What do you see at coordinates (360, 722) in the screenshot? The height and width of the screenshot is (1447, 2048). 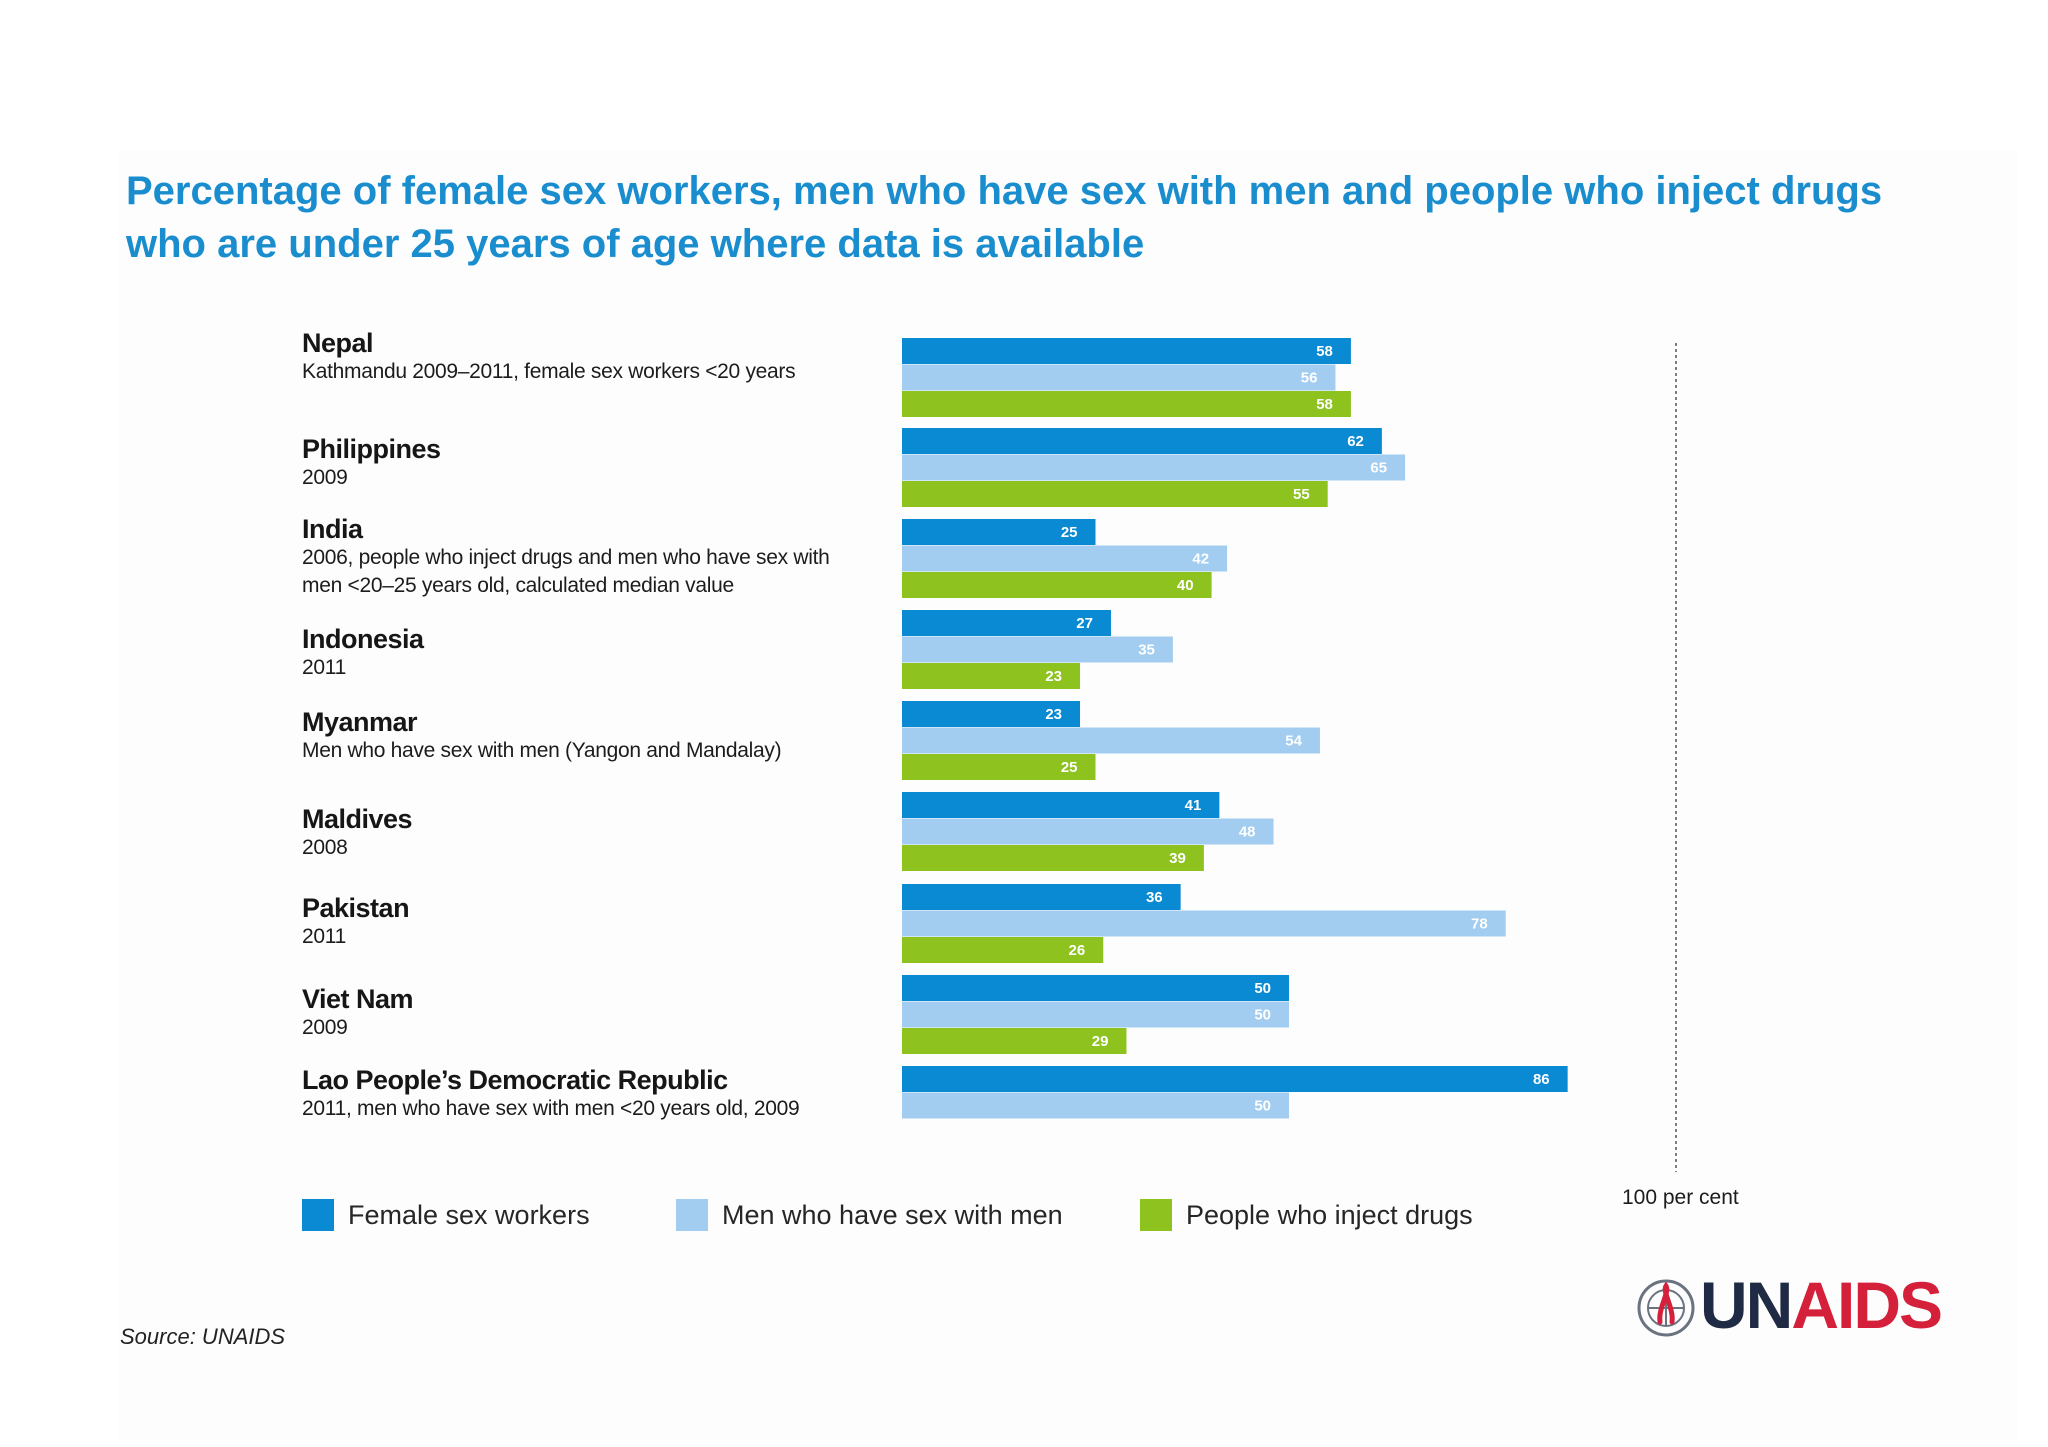 I see `country-name: Myanmar` at bounding box center [360, 722].